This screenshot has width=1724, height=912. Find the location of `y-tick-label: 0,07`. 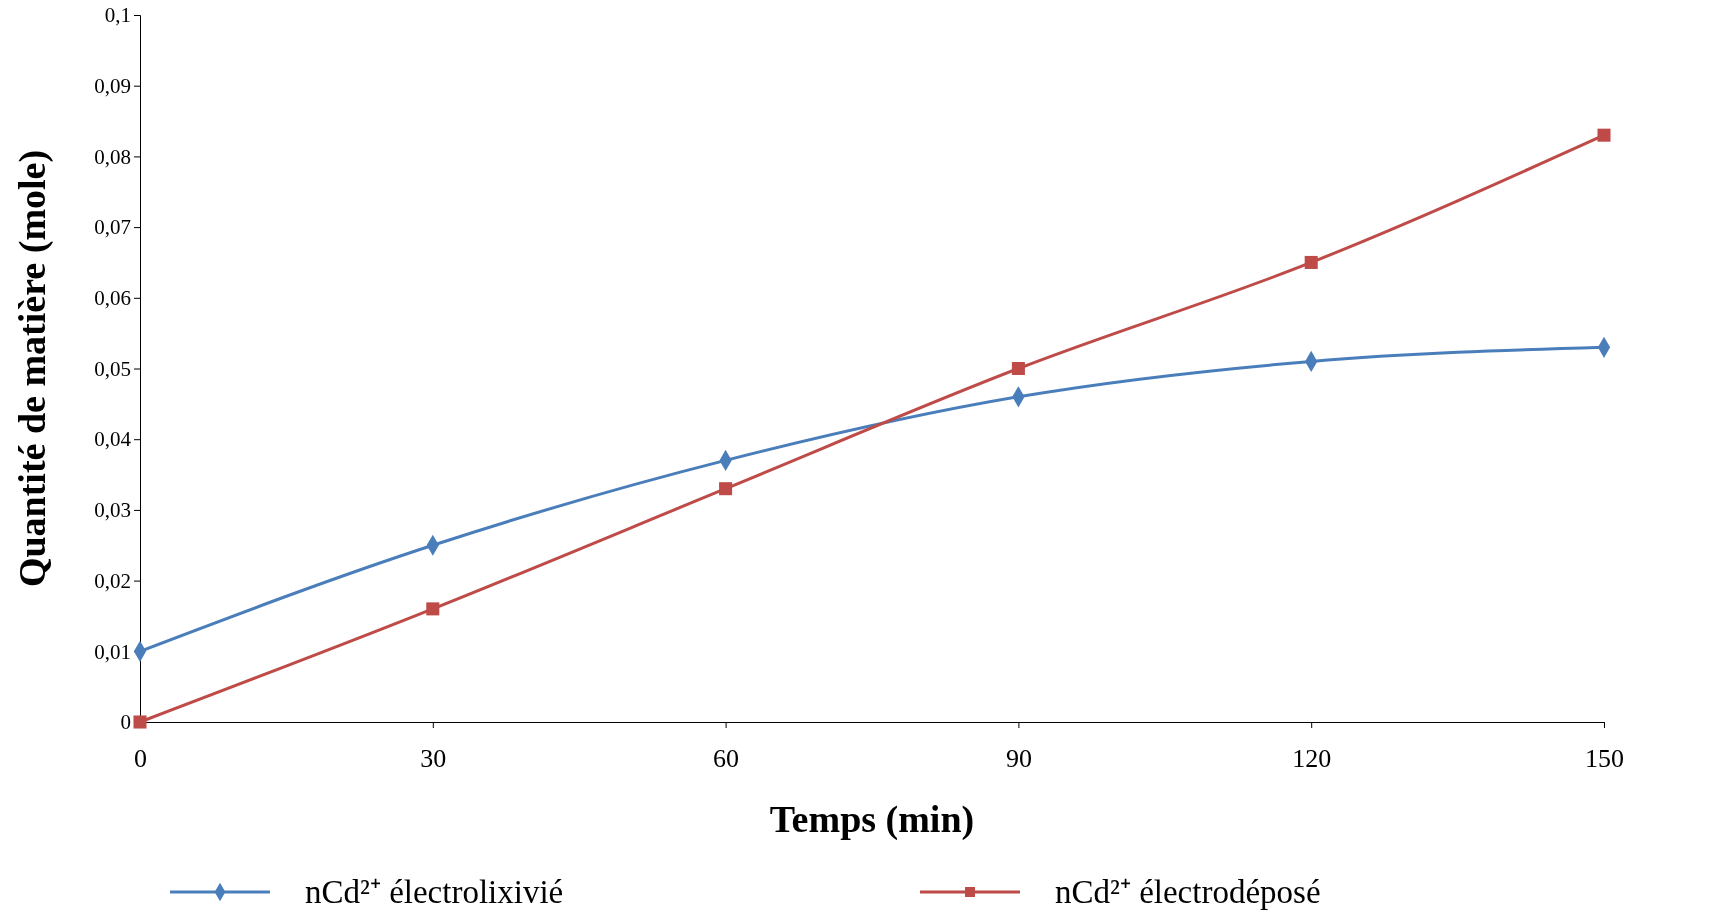

y-tick-label: 0,07 is located at coordinates (112, 227).